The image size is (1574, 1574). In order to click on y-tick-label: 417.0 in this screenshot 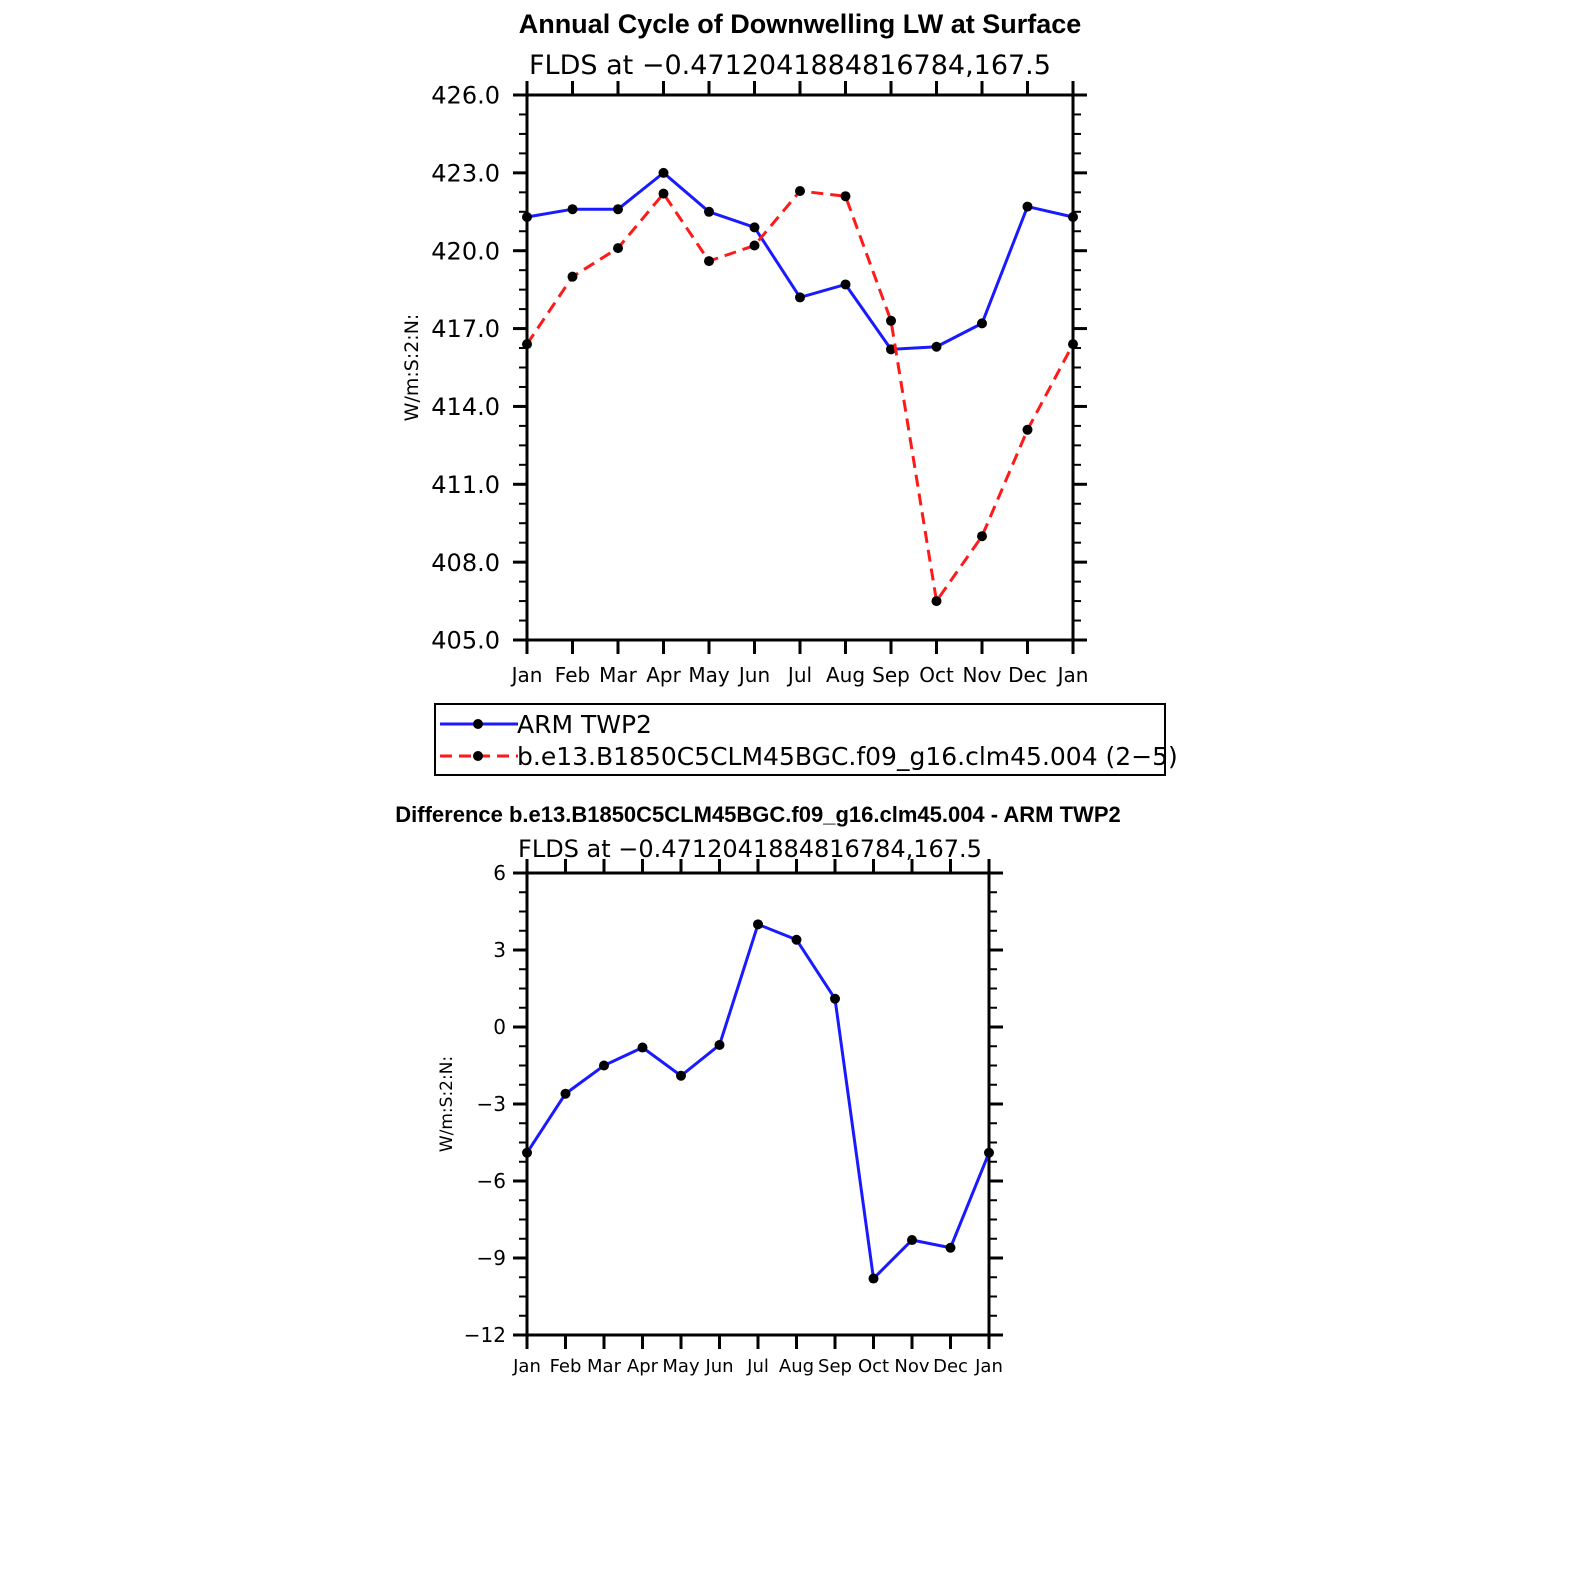, I will do `click(465, 329)`.